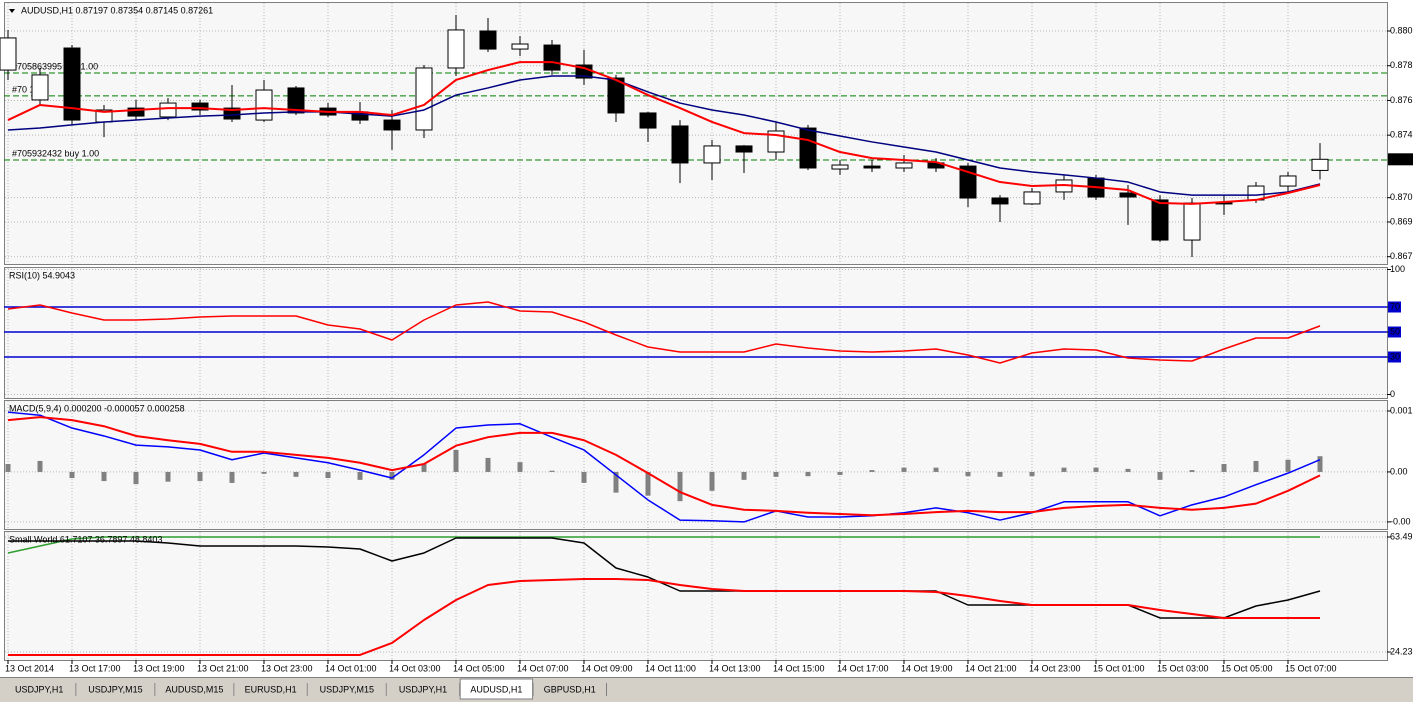 This screenshot has height=702, width=1413. What do you see at coordinates (85, 539) in the screenshot?
I see `panel-title: Small World 61.7107 36.7897 48.8403` at bounding box center [85, 539].